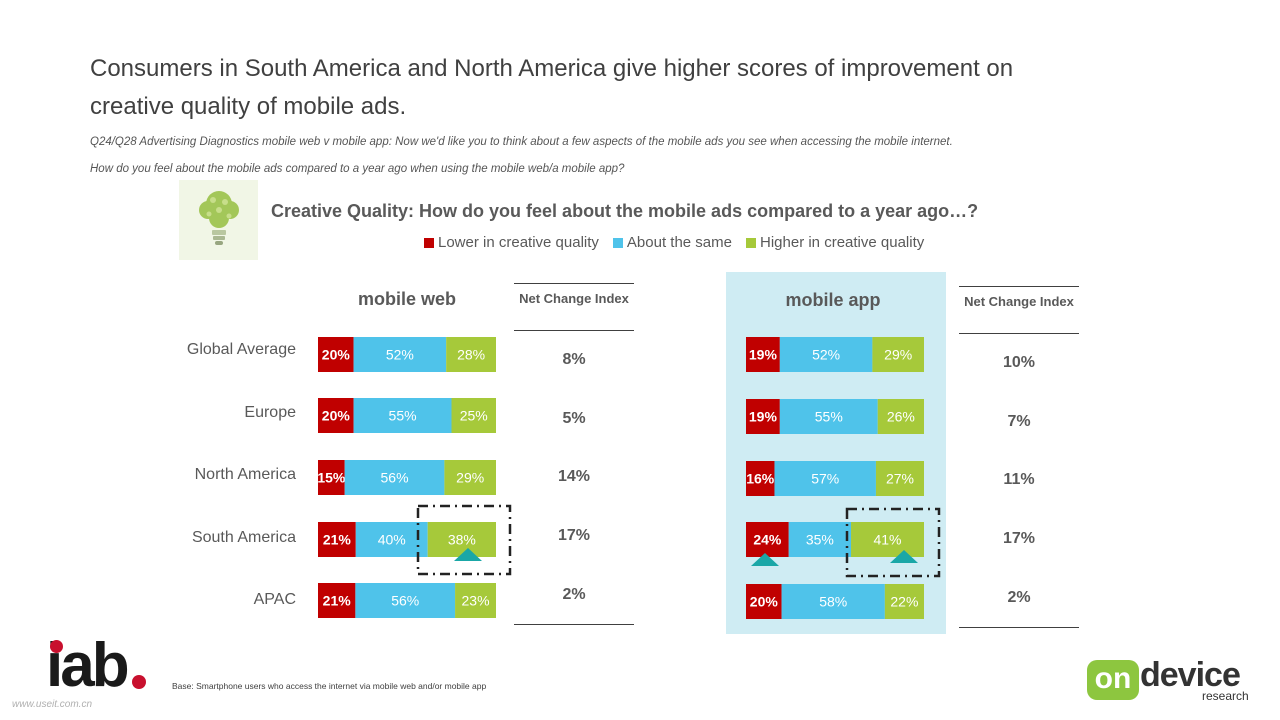  Describe the element at coordinates (842, 242) in the screenshot. I see `legend-label-higher: Higher in creative quality` at that location.